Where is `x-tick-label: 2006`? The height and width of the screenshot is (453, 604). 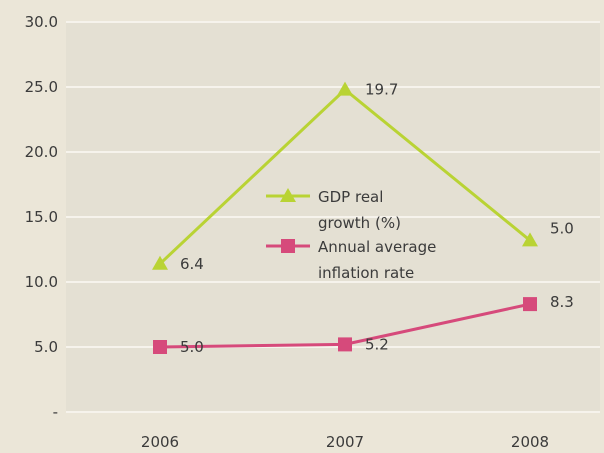
x-tick-label: 2006 is located at coordinates (160, 442).